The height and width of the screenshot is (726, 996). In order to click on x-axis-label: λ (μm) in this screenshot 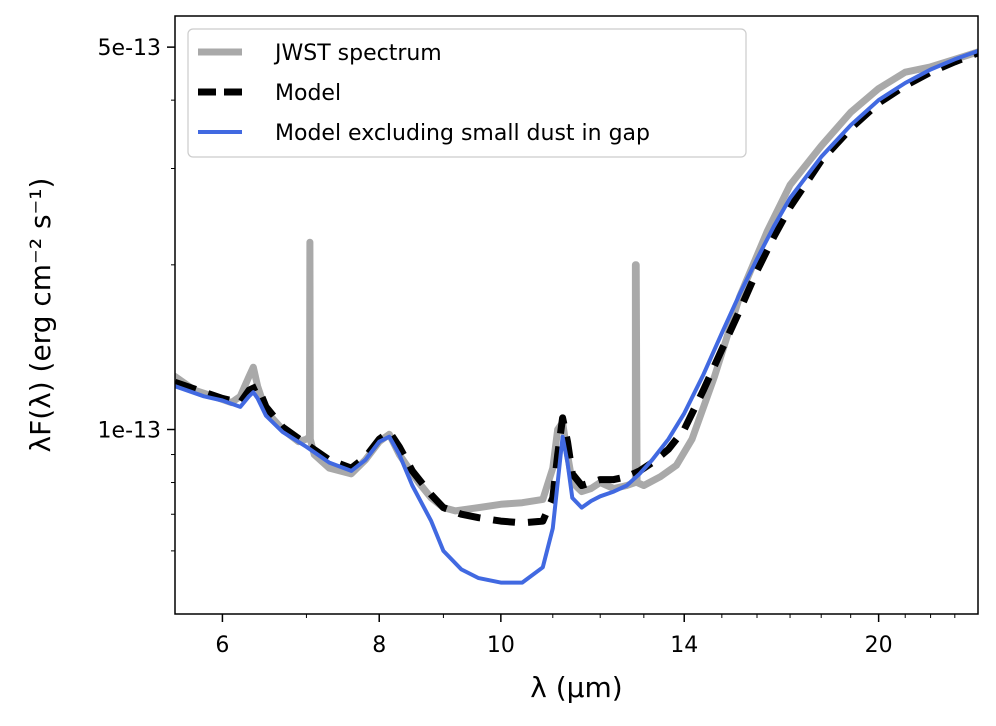, I will do `click(576, 687)`.